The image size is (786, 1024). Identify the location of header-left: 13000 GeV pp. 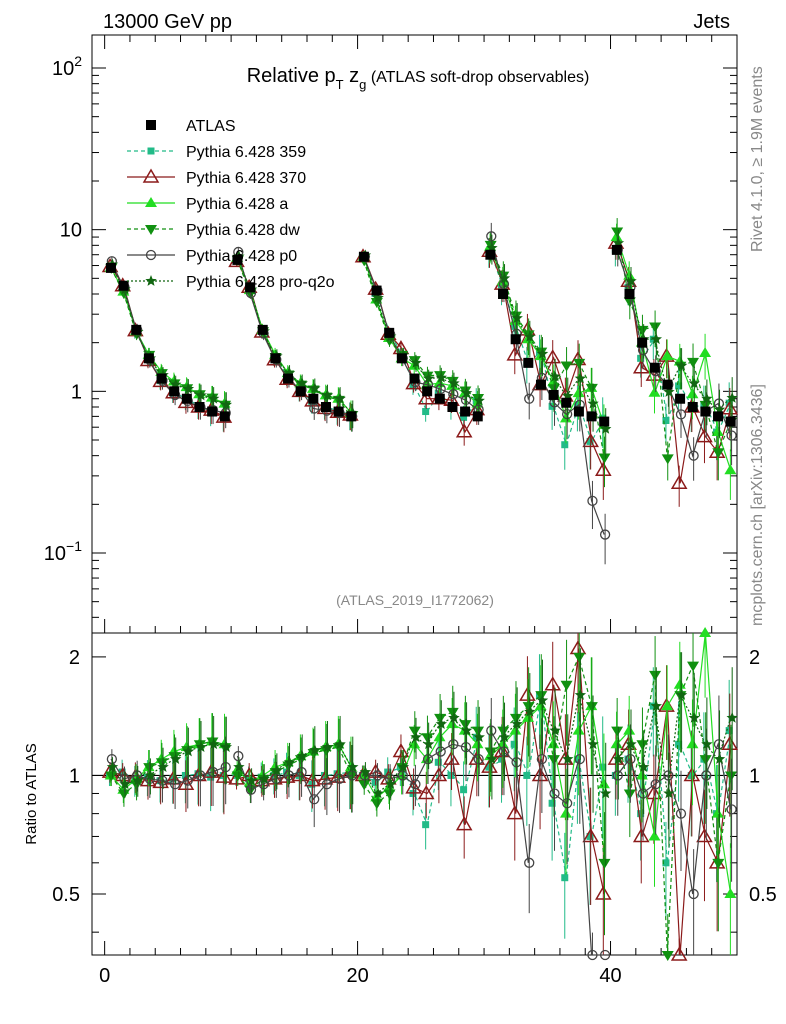
(167, 22).